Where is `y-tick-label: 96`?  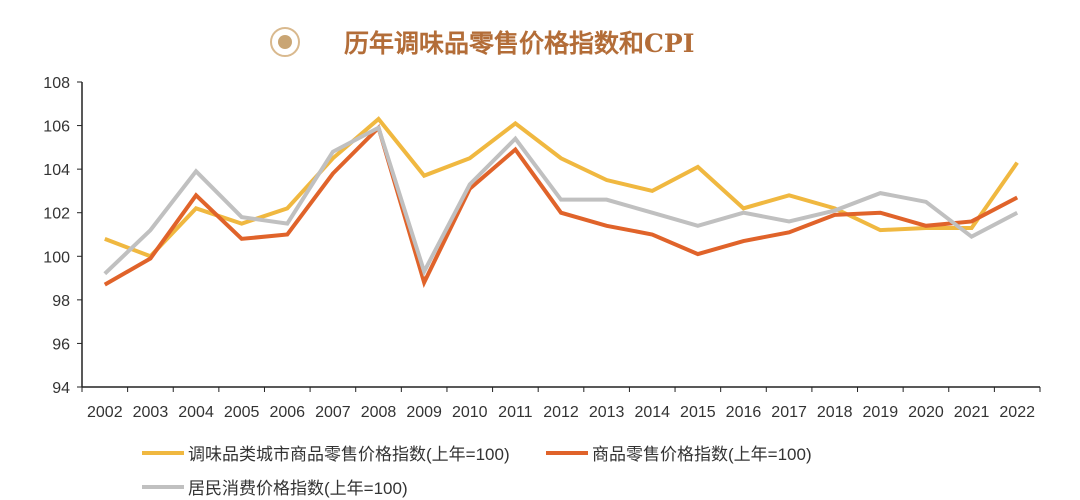 y-tick-label: 96 is located at coordinates (61, 344).